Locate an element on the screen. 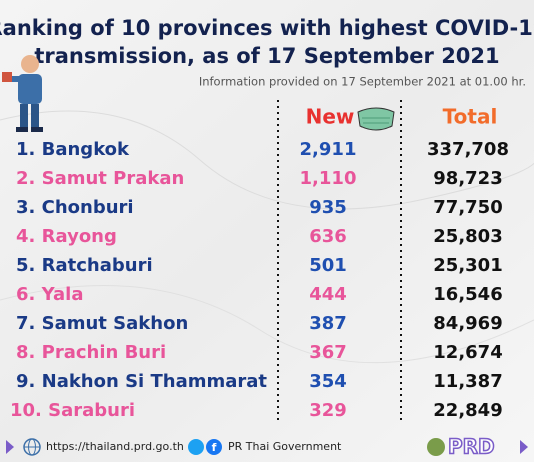  new-cases: 636 is located at coordinates (328, 236).